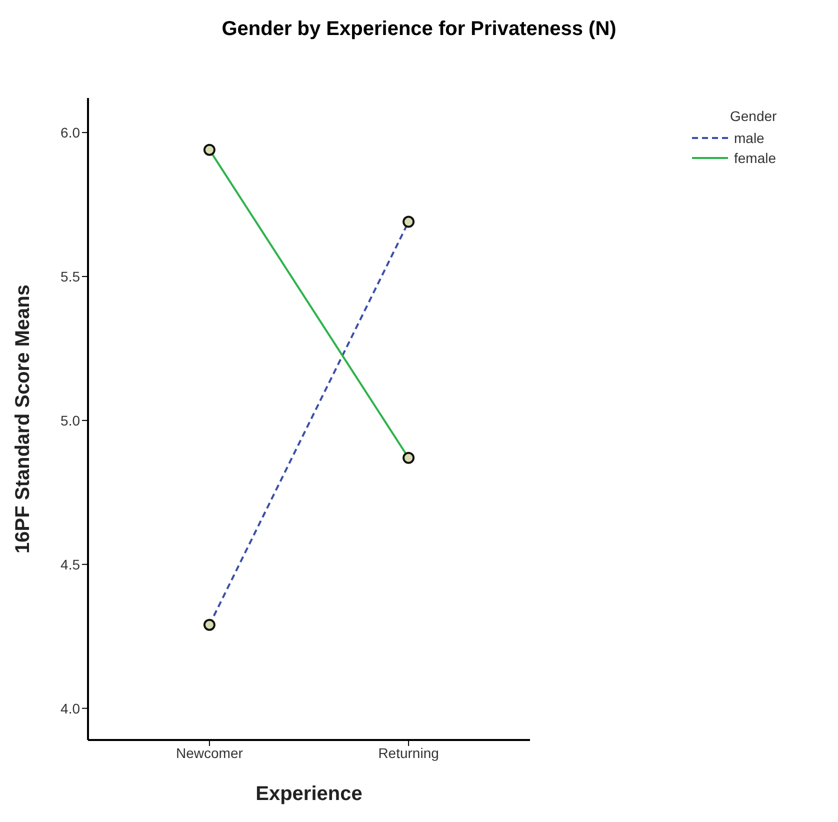 This screenshot has height=822, width=838. Describe the element at coordinates (70, 564) in the screenshot. I see `y-tick-label: 4.5` at that location.